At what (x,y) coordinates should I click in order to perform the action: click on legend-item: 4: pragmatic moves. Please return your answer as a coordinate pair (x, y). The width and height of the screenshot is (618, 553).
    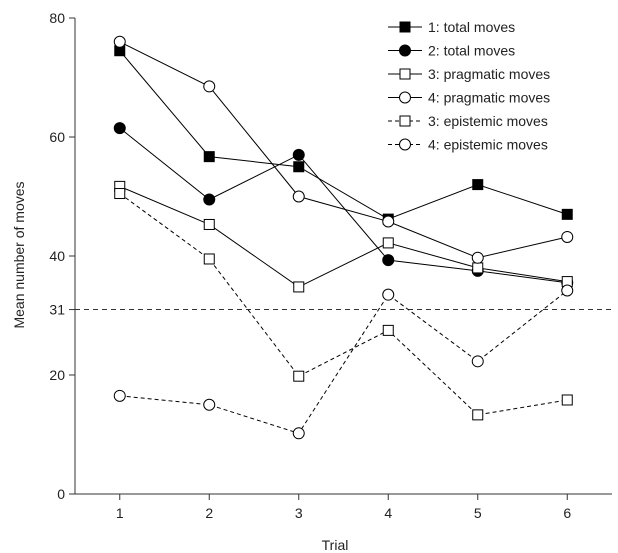
    Looking at the image, I should click on (469, 98).